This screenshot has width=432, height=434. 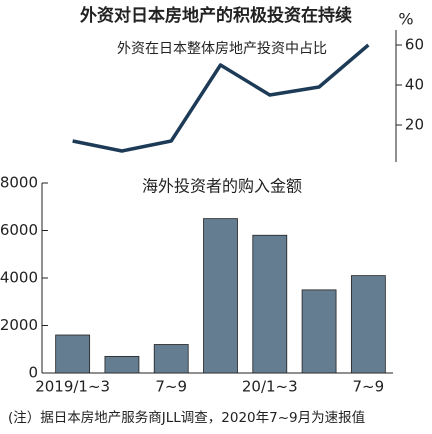 What do you see at coordinates (19, 325) in the screenshot?
I see `y-tick-label: 2000` at bounding box center [19, 325].